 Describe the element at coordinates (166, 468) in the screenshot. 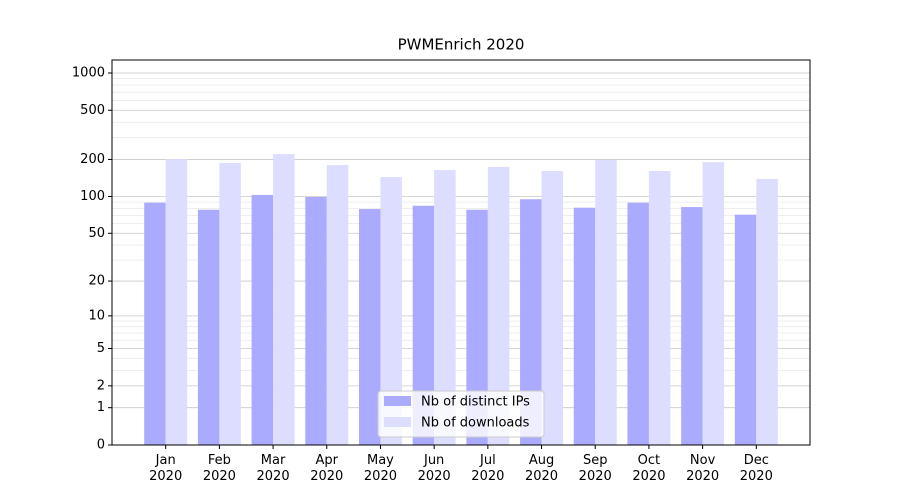

I see `x-tick-label: Jan 2020` at that location.